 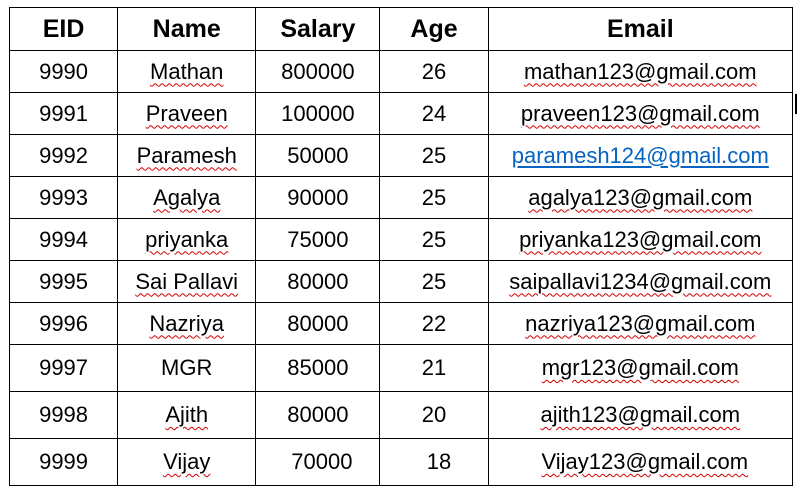 What do you see at coordinates (318, 197) in the screenshot?
I see `cell-salary: 90000` at bounding box center [318, 197].